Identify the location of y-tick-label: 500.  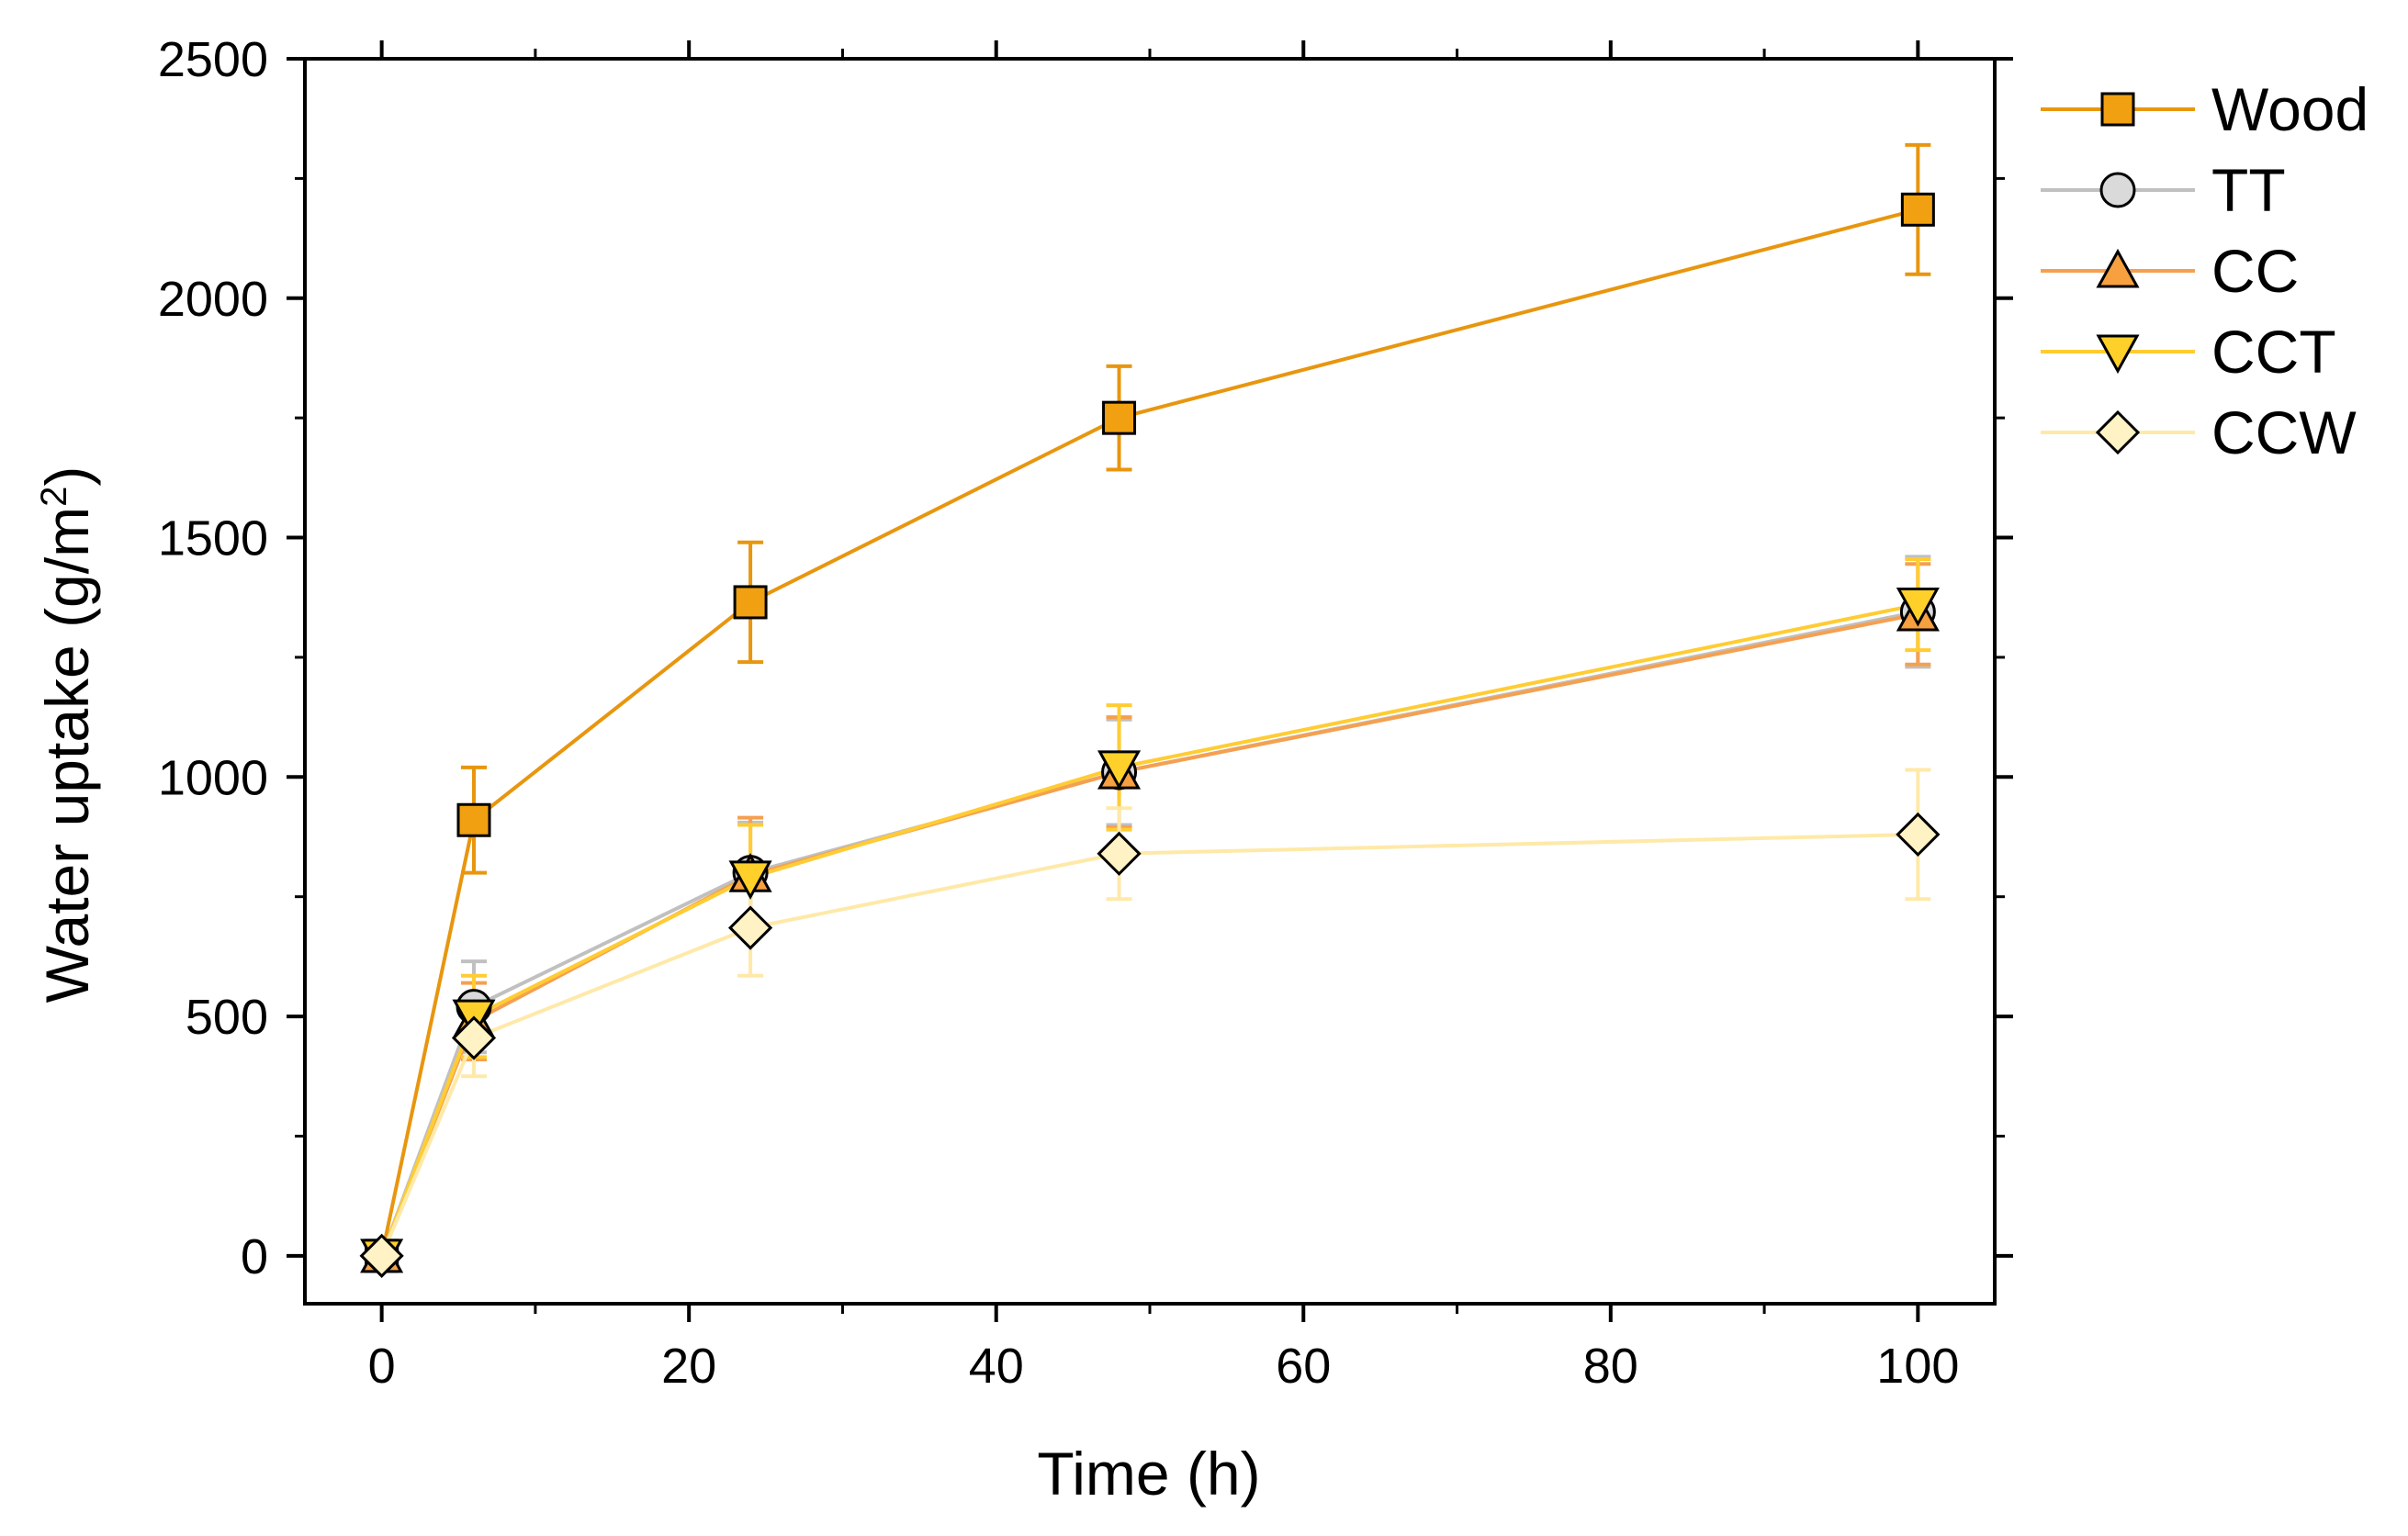
(227, 1017).